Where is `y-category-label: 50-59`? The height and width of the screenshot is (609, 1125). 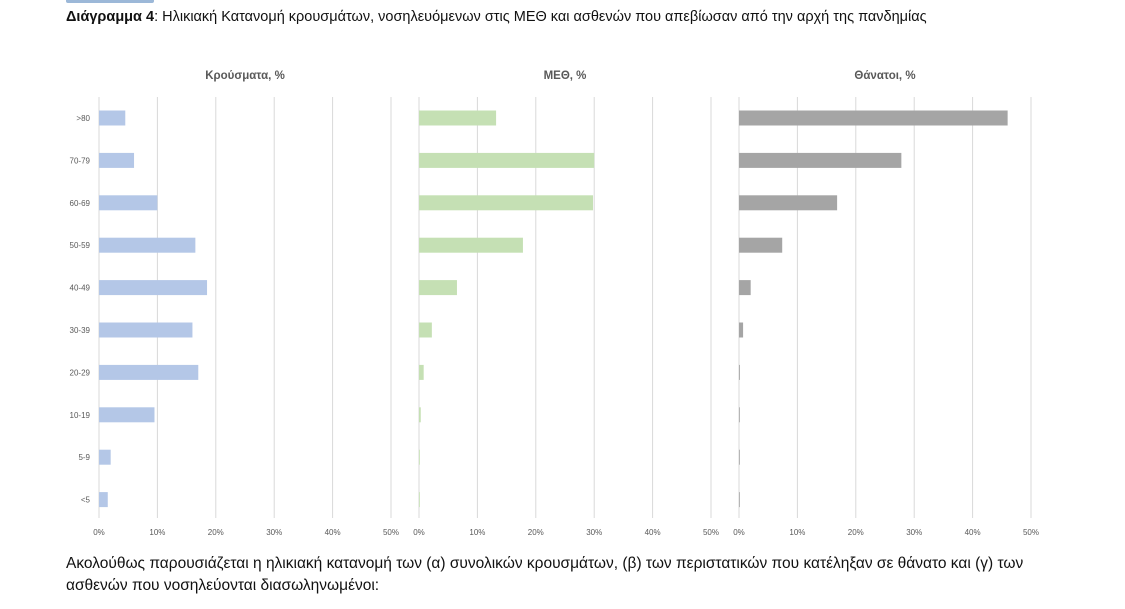
y-category-label: 50-59 is located at coordinates (80, 245).